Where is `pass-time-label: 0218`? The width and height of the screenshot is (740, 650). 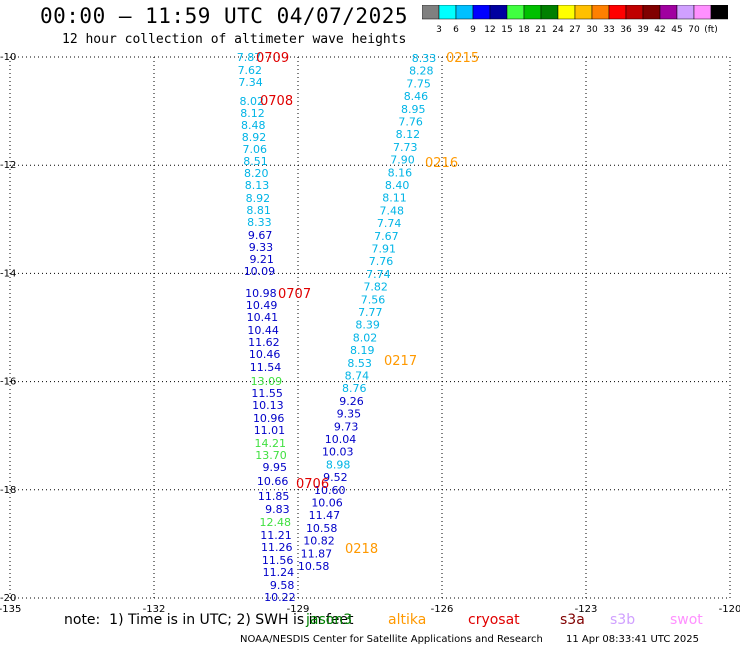
pass-time-label: 0218 is located at coordinates (361, 549).